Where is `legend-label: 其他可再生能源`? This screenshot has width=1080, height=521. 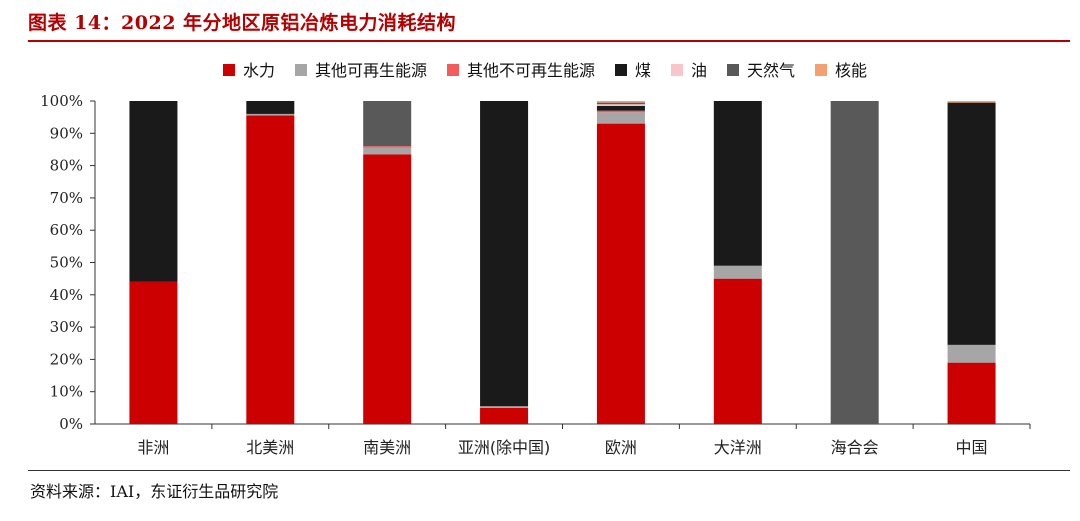
legend-label: 其他可再生能源 is located at coordinates (371, 70).